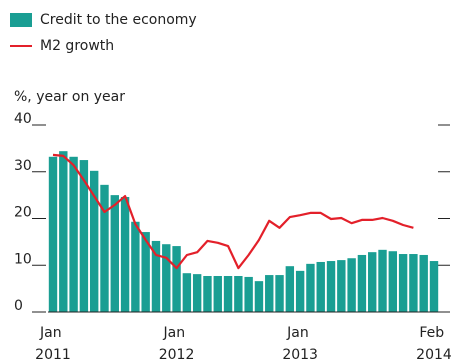  I want to click on y-tick-label: 30, so click(23, 166).